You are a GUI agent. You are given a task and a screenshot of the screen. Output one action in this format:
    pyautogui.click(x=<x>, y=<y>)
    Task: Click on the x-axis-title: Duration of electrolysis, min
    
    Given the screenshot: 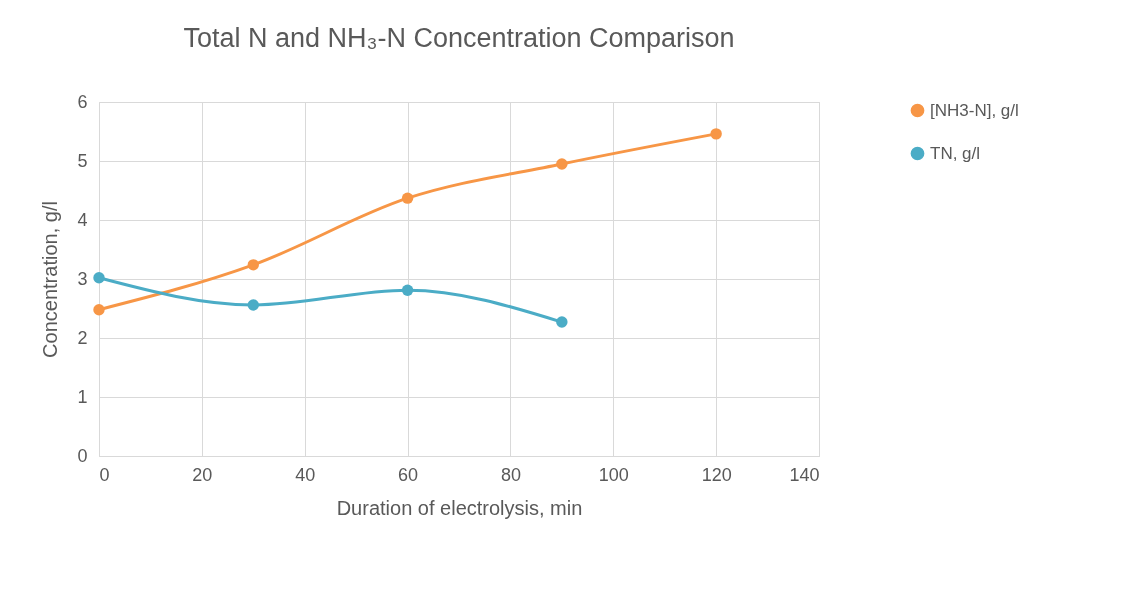 What is the action you would take?
    pyautogui.click(x=459, y=507)
    